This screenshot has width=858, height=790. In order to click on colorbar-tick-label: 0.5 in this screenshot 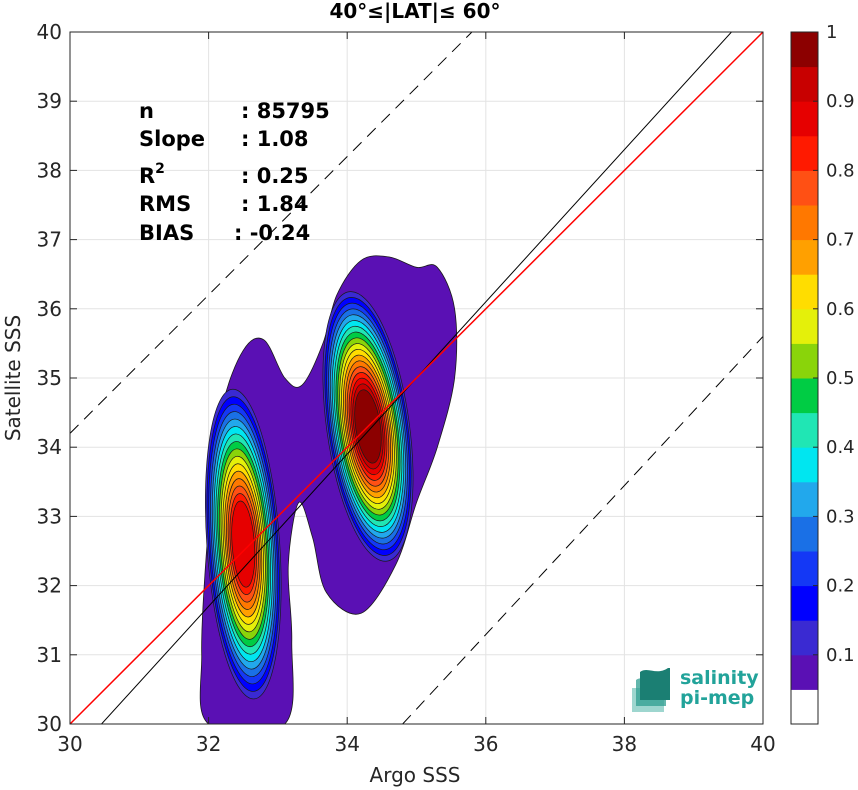, I will do `click(840, 378)`.